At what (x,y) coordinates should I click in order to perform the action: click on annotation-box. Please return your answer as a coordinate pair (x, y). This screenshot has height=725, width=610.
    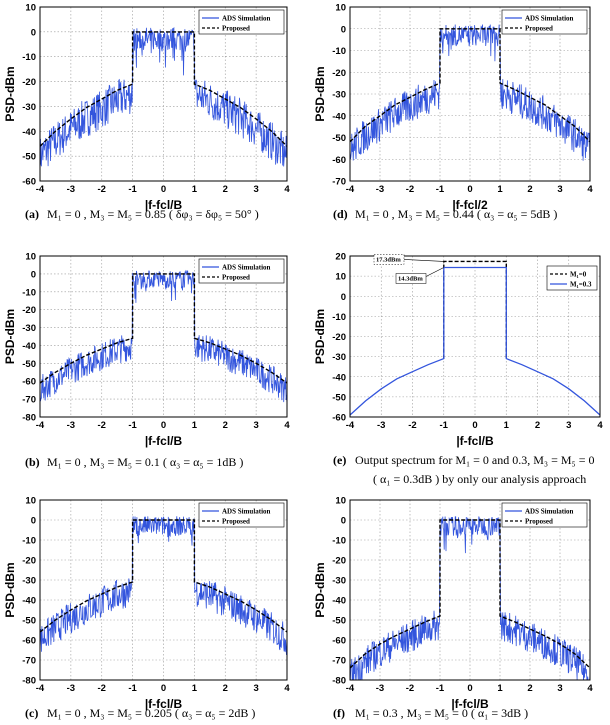
    Looking at the image, I should click on (411, 278).